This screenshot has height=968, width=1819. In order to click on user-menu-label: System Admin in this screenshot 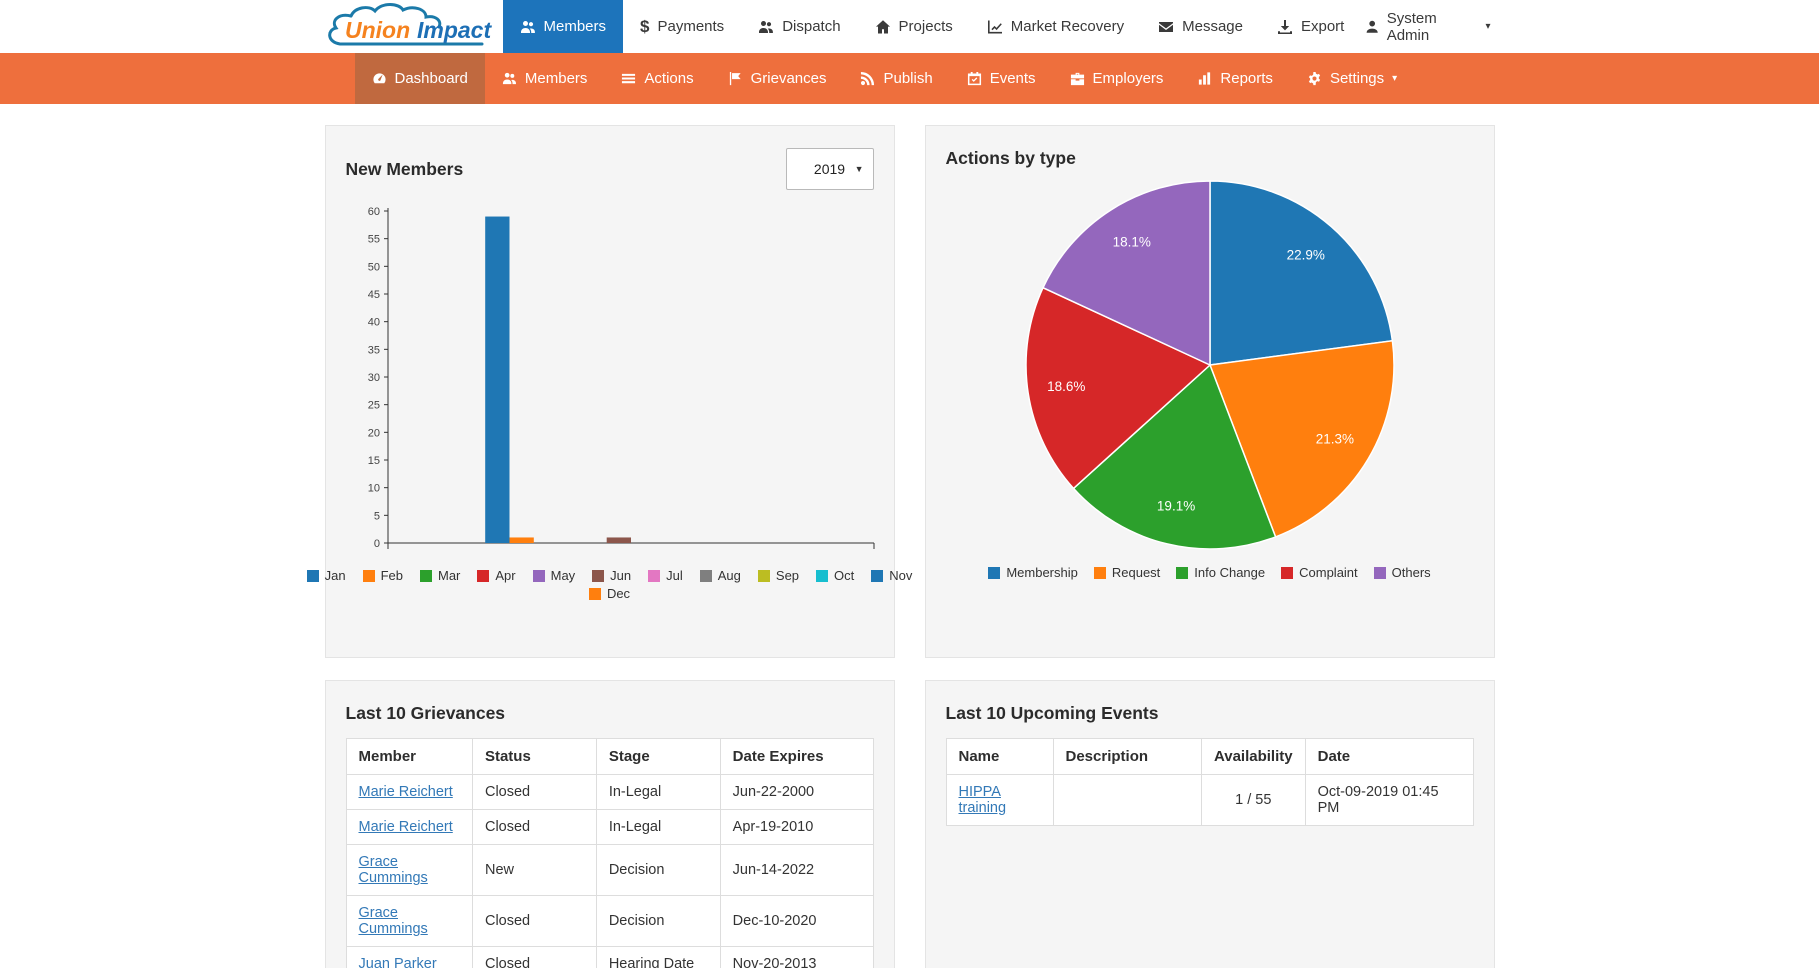, I will do `click(1411, 26)`.